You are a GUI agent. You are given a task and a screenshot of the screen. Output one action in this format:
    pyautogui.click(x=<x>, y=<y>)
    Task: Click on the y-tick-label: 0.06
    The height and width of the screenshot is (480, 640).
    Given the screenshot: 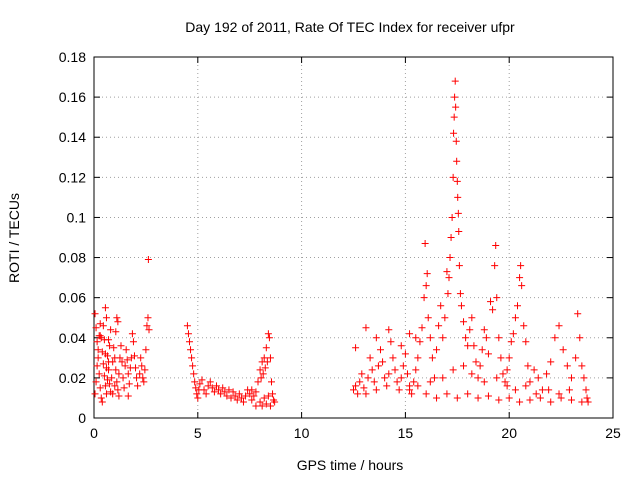 What is the action you would take?
    pyautogui.click(x=72, y=298)
    